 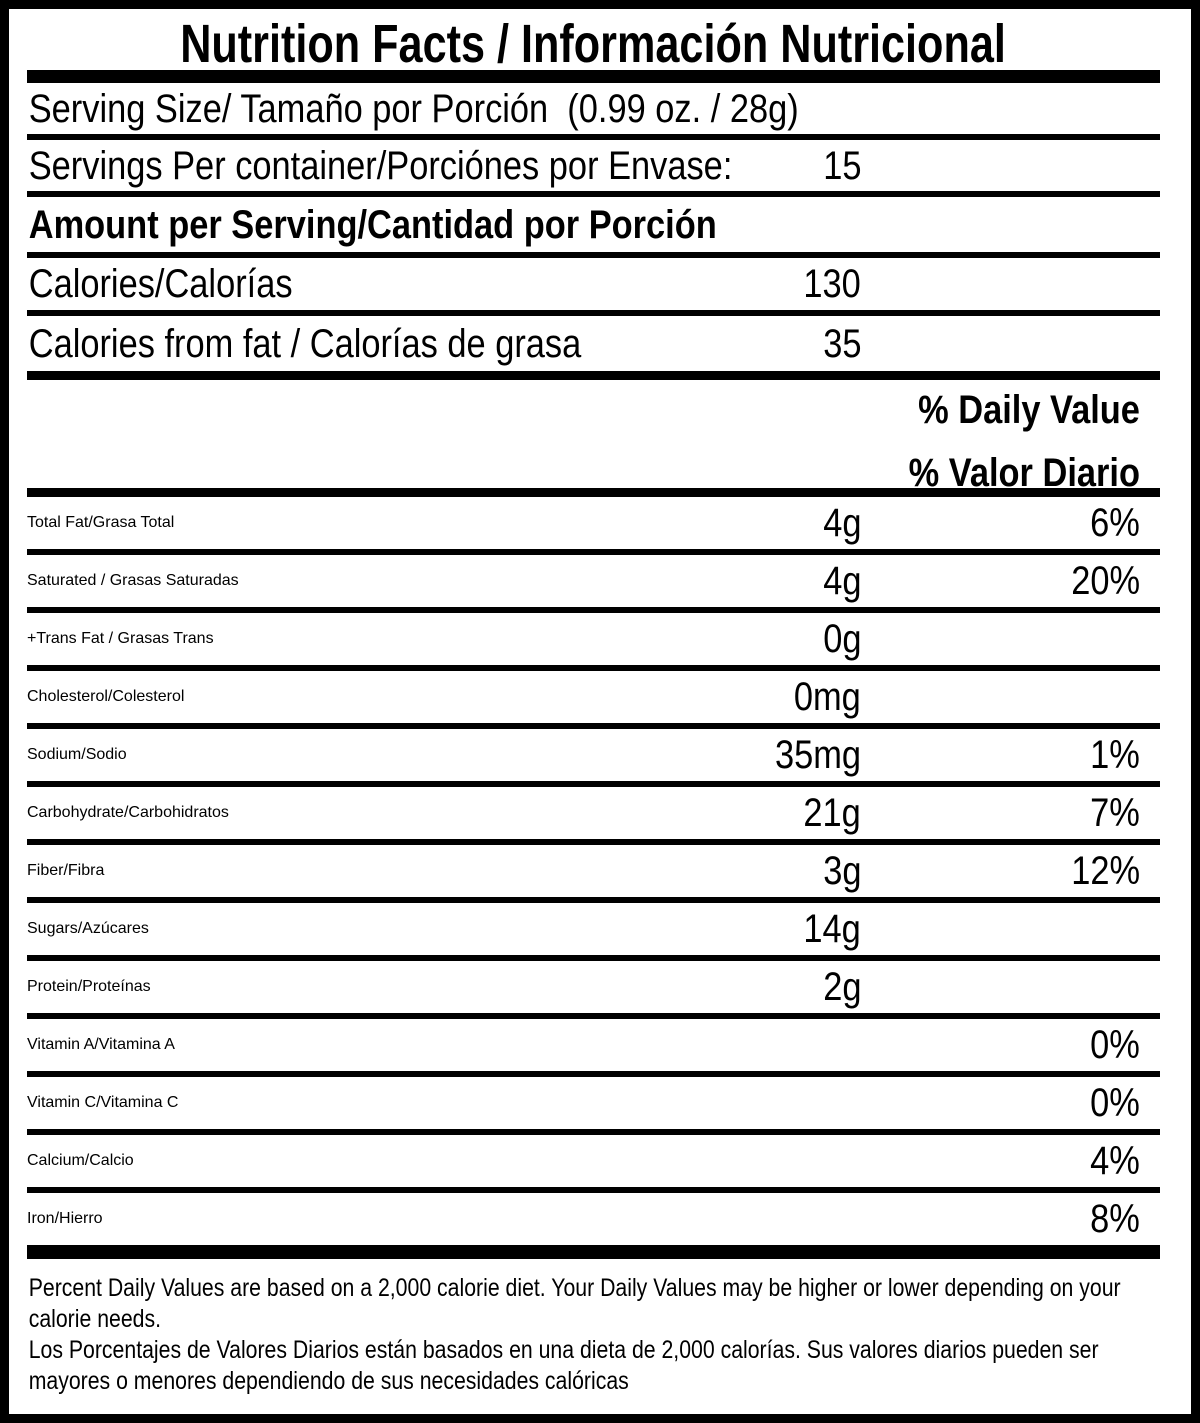 I want to click on nutrient-dv: 20%, so click(x=1105, y=581).